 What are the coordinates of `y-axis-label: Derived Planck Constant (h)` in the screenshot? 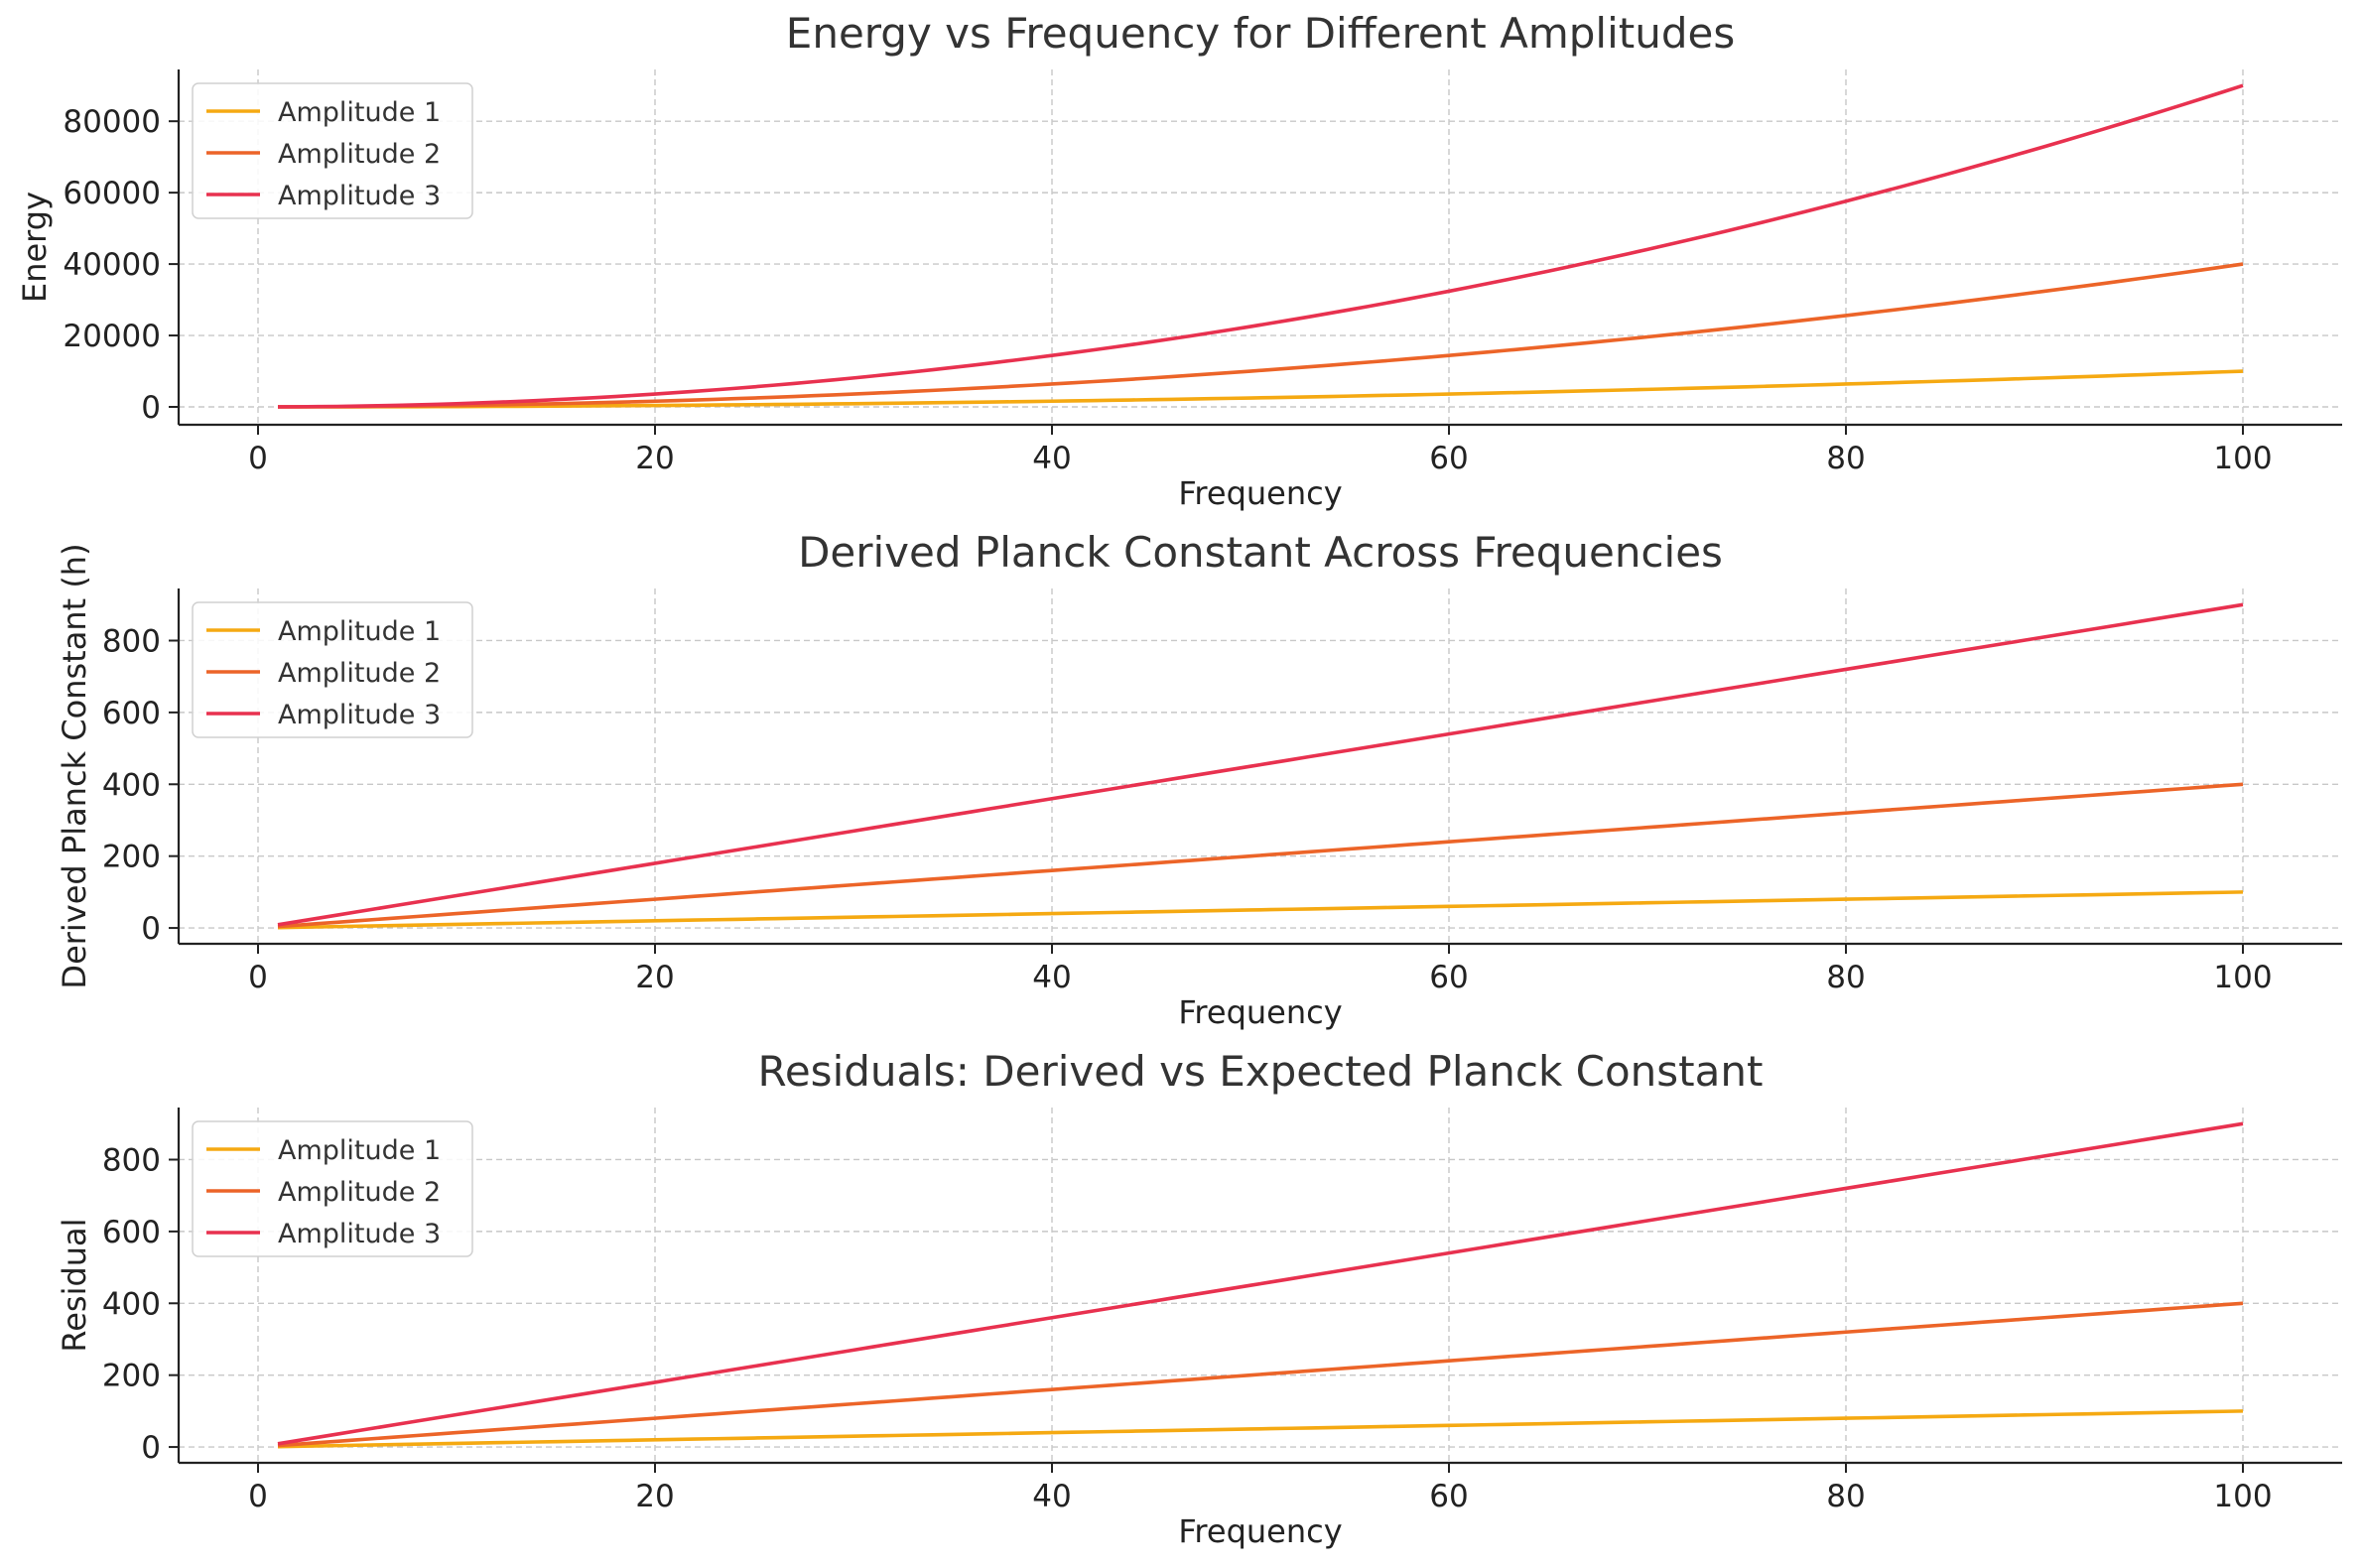 It's located at (74, 765).